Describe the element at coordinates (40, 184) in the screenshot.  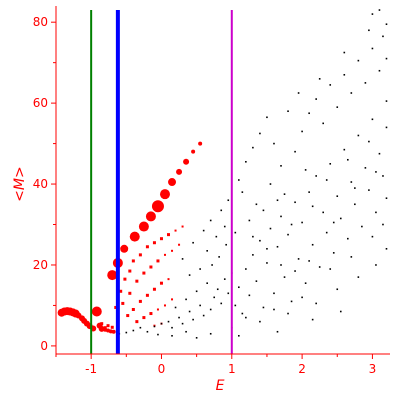
I see `y-tick-label: 40` at that location.